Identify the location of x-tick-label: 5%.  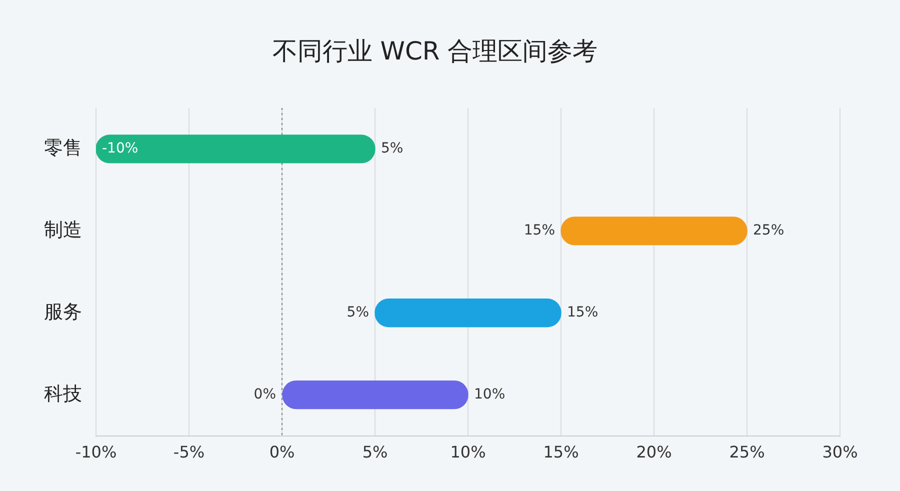
(375, 452).